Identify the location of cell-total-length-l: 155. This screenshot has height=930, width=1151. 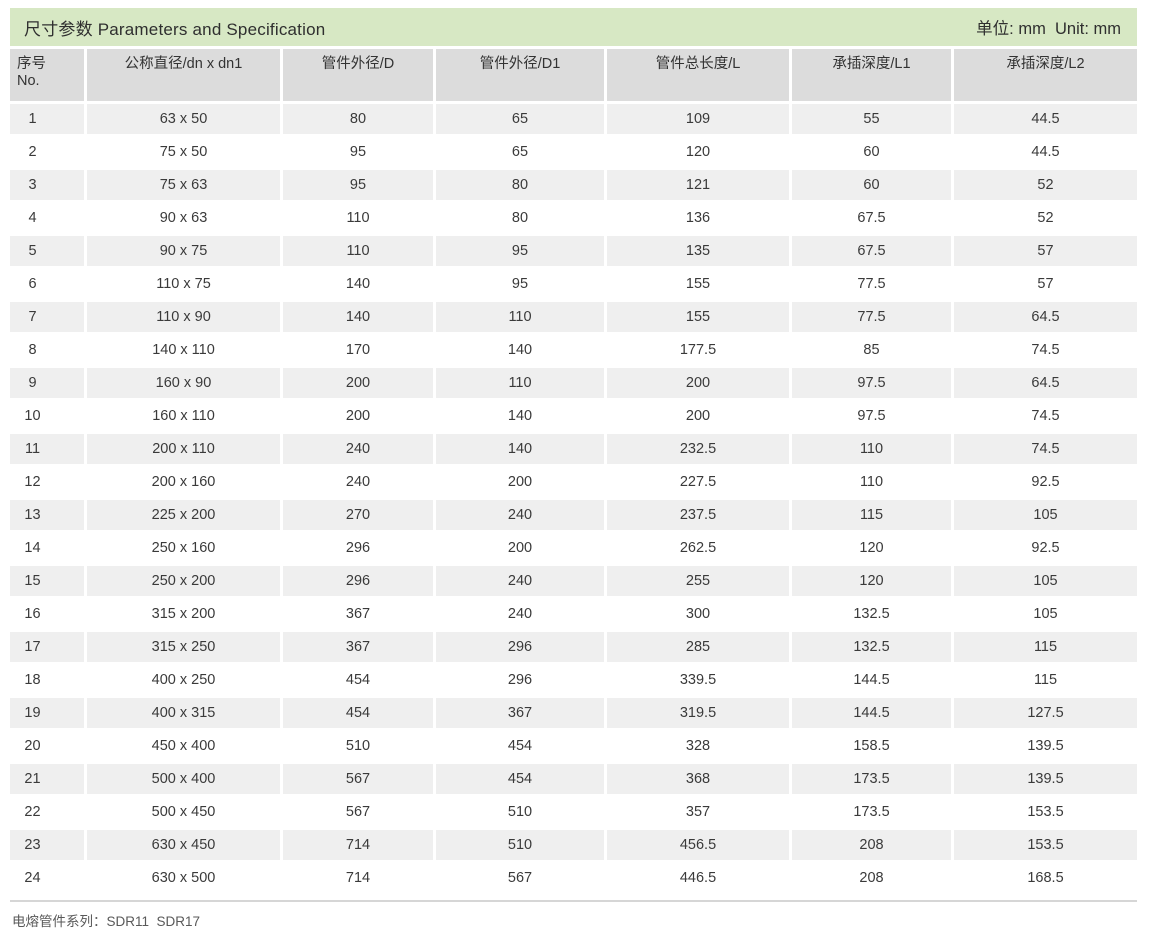
(698, 317).